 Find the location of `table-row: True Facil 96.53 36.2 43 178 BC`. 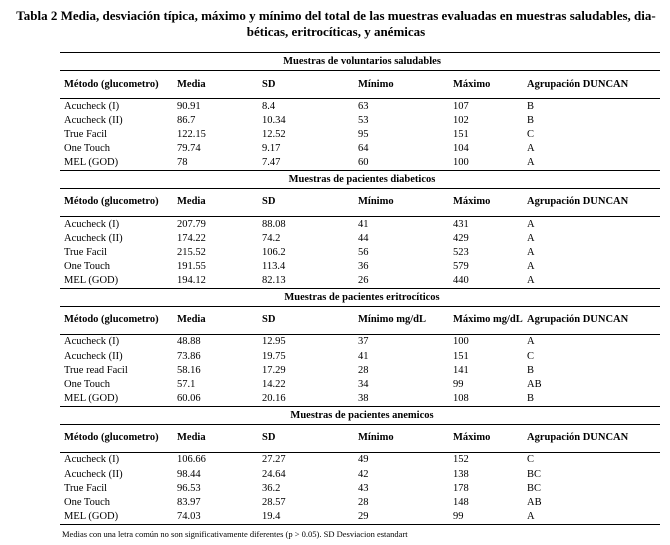

table-row: True Facil 96.53 36.2 43 178 BC is located at coordinates (360, 488).